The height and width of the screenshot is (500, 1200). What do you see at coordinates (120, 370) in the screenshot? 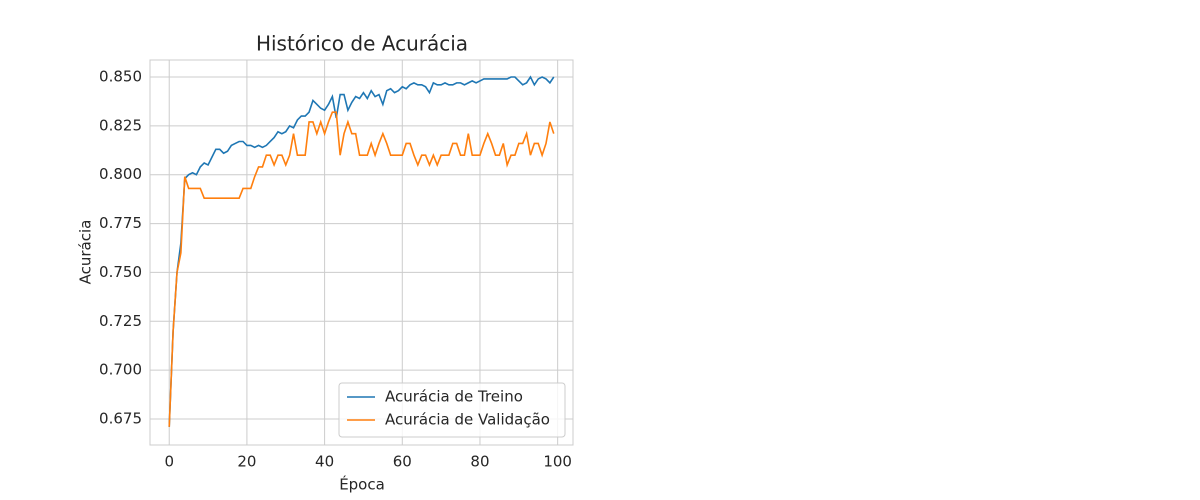
I see `y-tick-label: 0.700` at bounding box center [120, 370].